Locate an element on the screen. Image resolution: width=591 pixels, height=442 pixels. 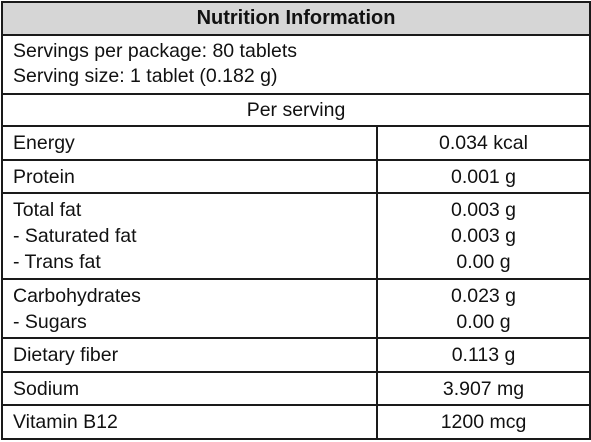
table-row: Protein 0.001 g is located at coordinates (296, 176).